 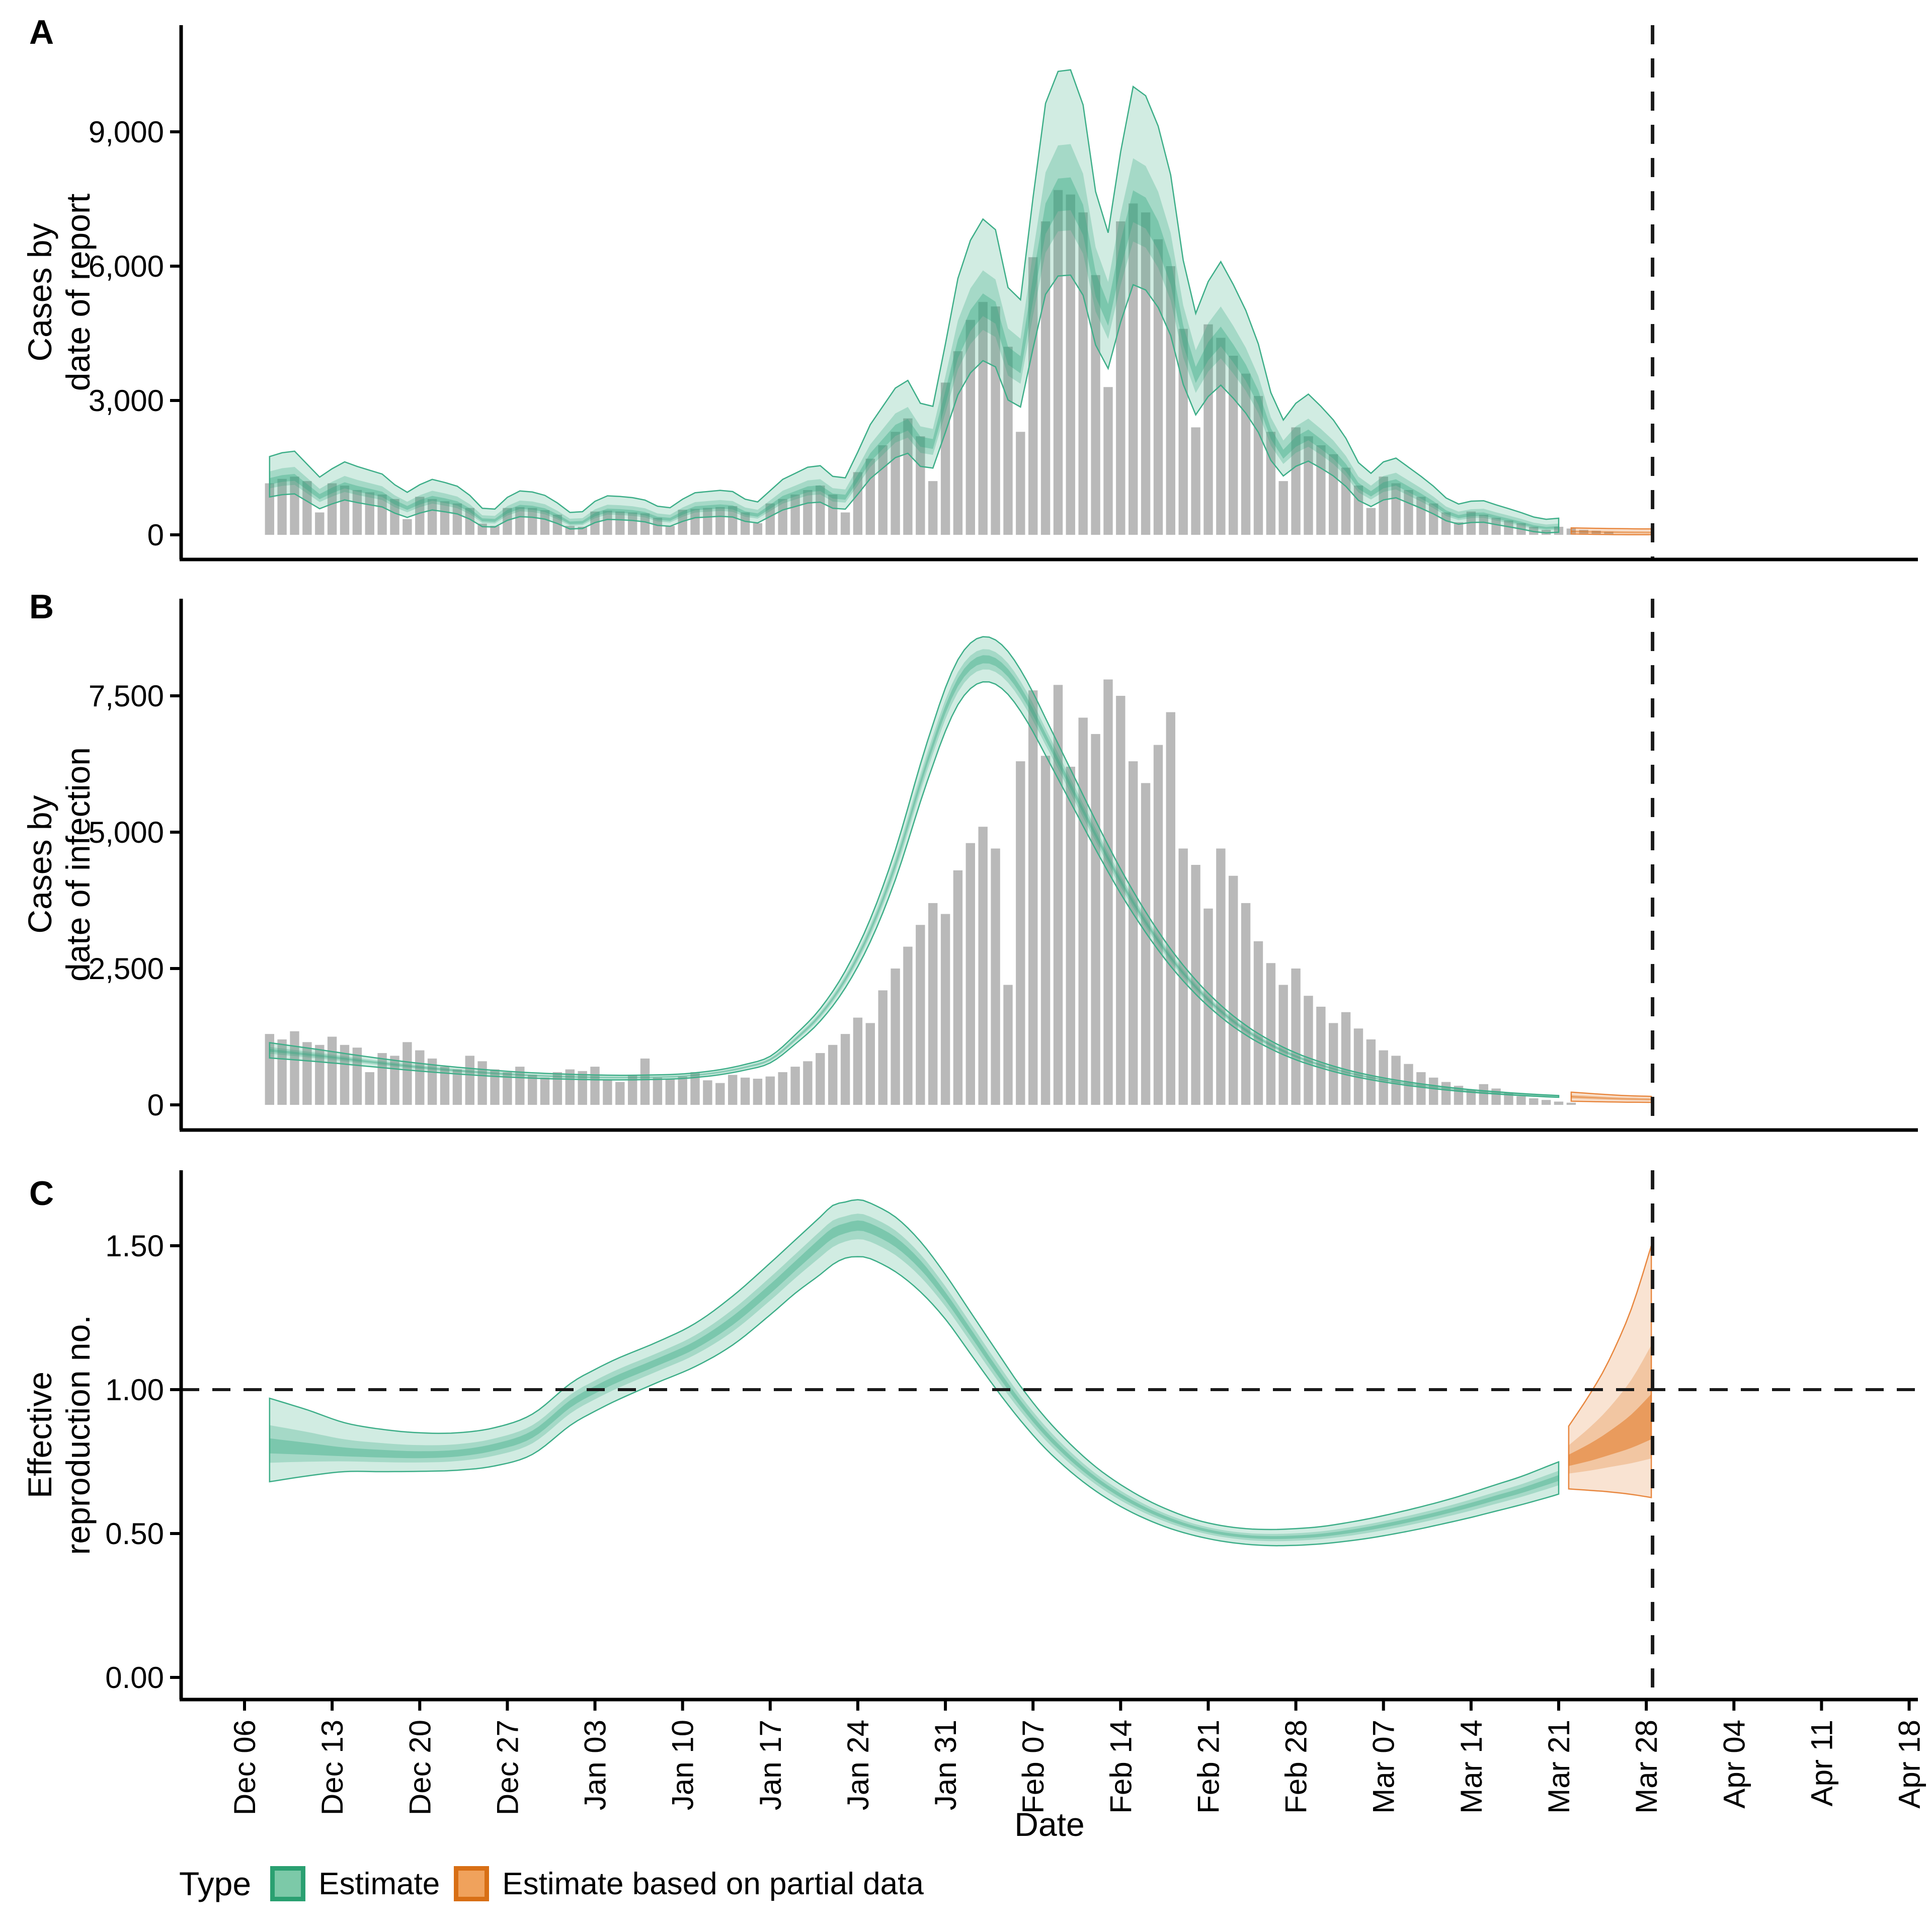 I want to click on panel-b-letter: B, so click(x=42, y=607).